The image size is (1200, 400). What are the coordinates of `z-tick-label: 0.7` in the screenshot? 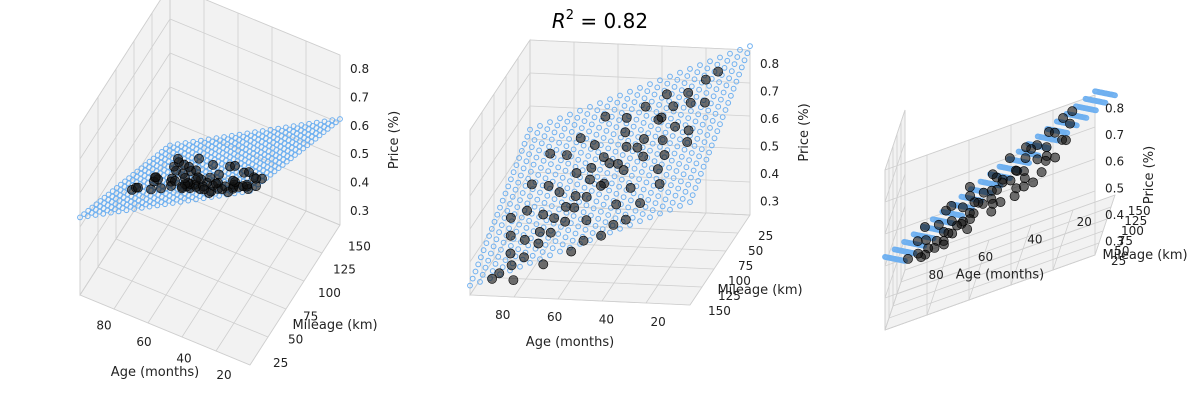 It's located at (769, 91).